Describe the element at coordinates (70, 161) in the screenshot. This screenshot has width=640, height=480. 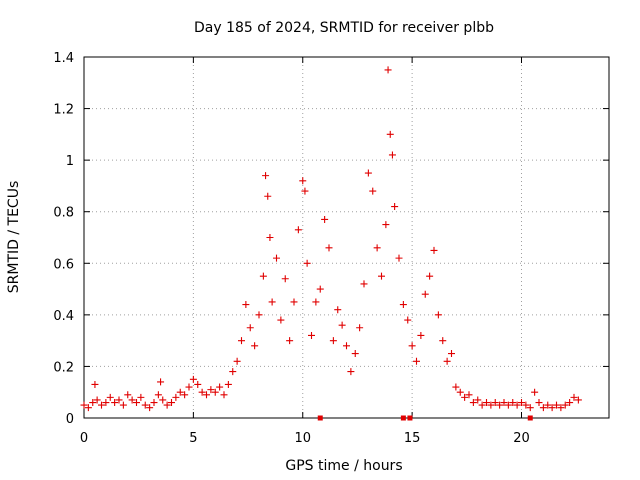
I see `y-tick-label: 1` at that location.